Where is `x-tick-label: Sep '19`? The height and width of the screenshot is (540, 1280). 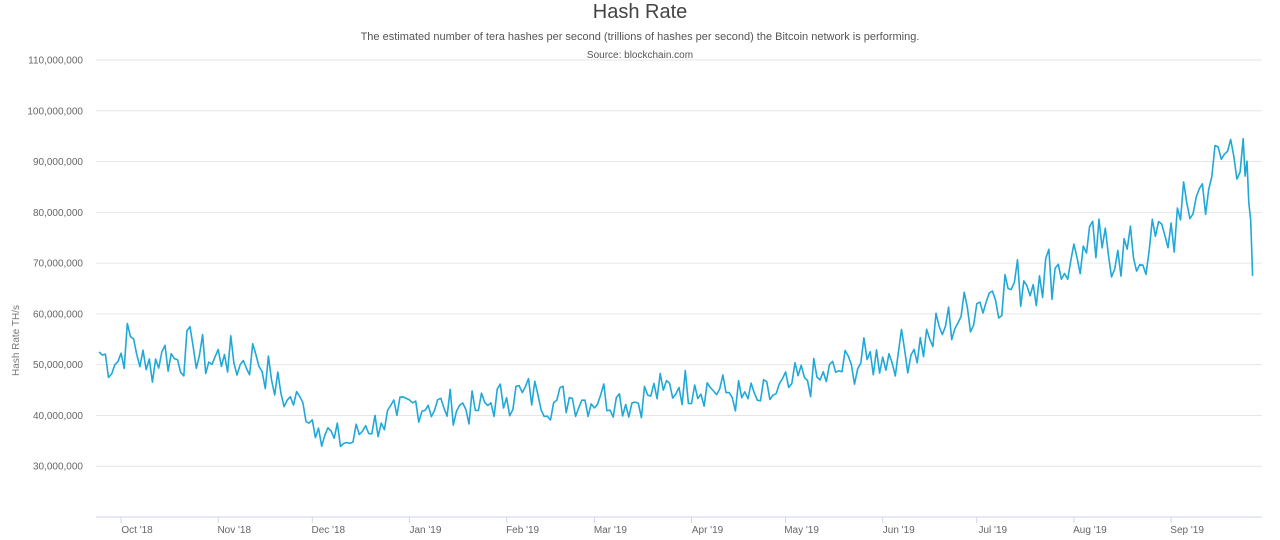 x-tick-label: Sep '19 is located at coordinates (1187, 530).